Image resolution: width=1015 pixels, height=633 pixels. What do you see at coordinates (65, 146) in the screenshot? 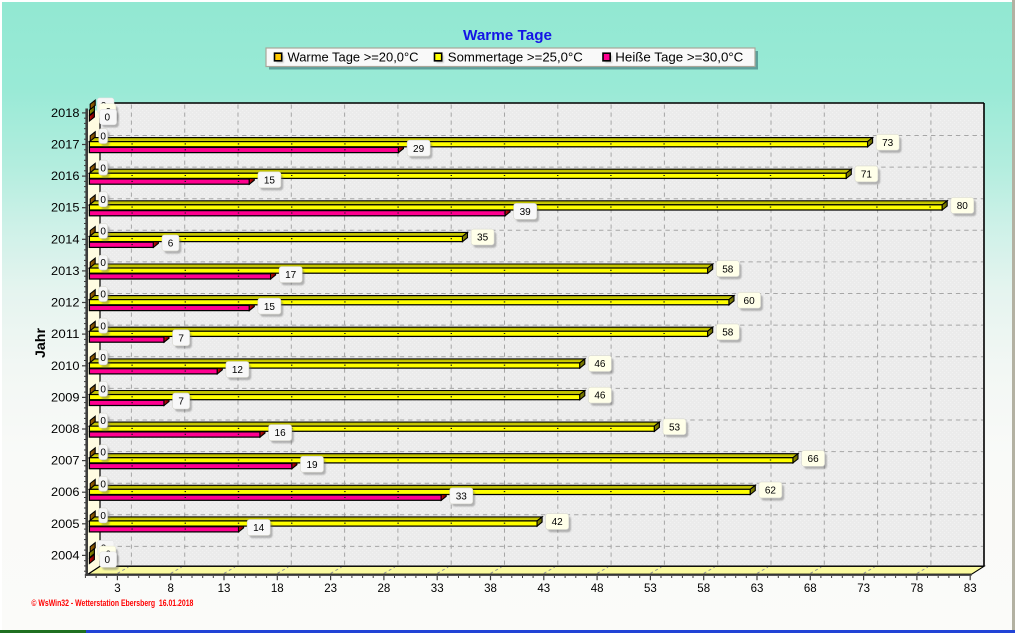
I see `svg-text: 2017` at bounding box center [65, 146].